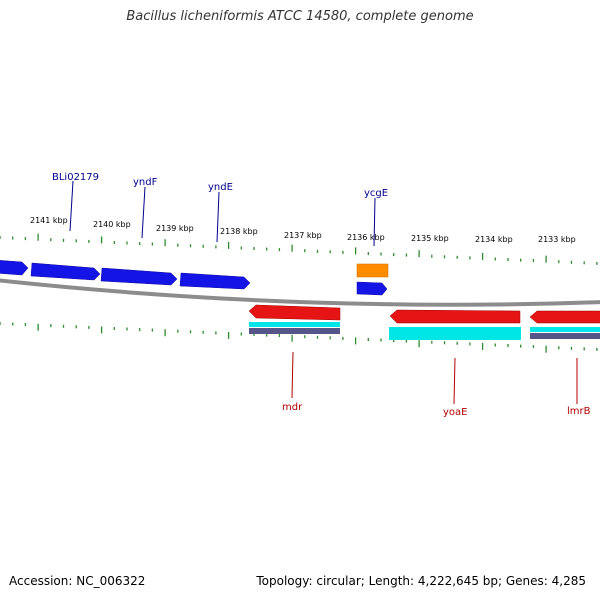  I want to click on scale-label-2140: 2140 kbp, so click(112, 224).